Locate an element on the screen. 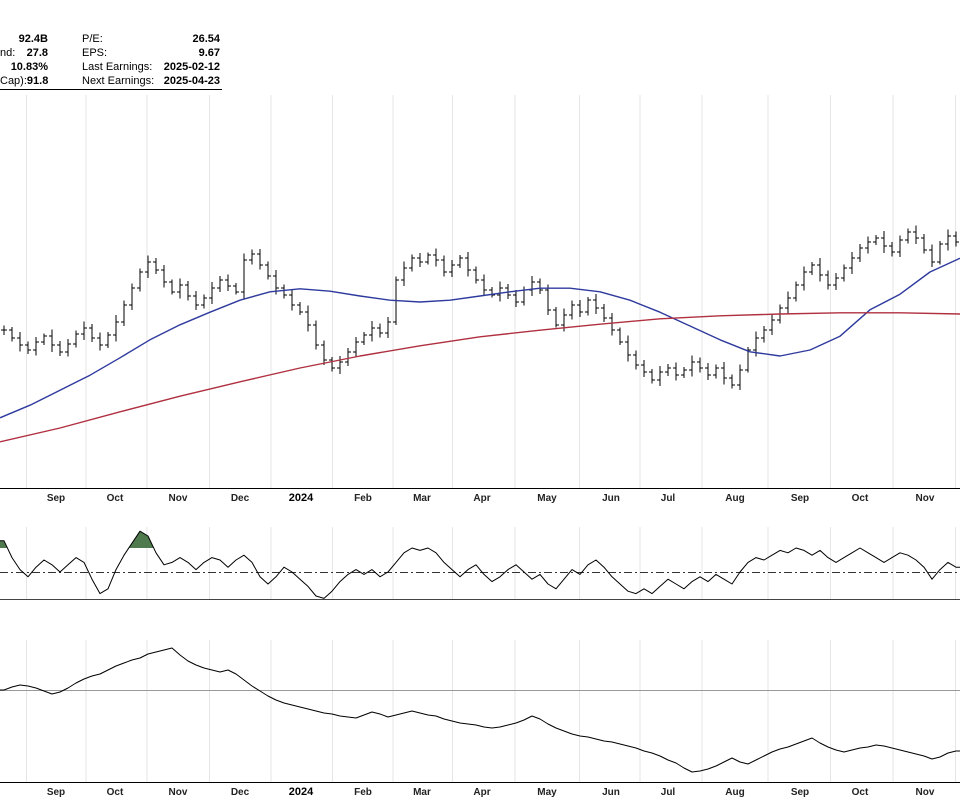 Image resolution: width=960 pixels, height=800 pixels. oscillator-line is located at coordinates (480, 564).